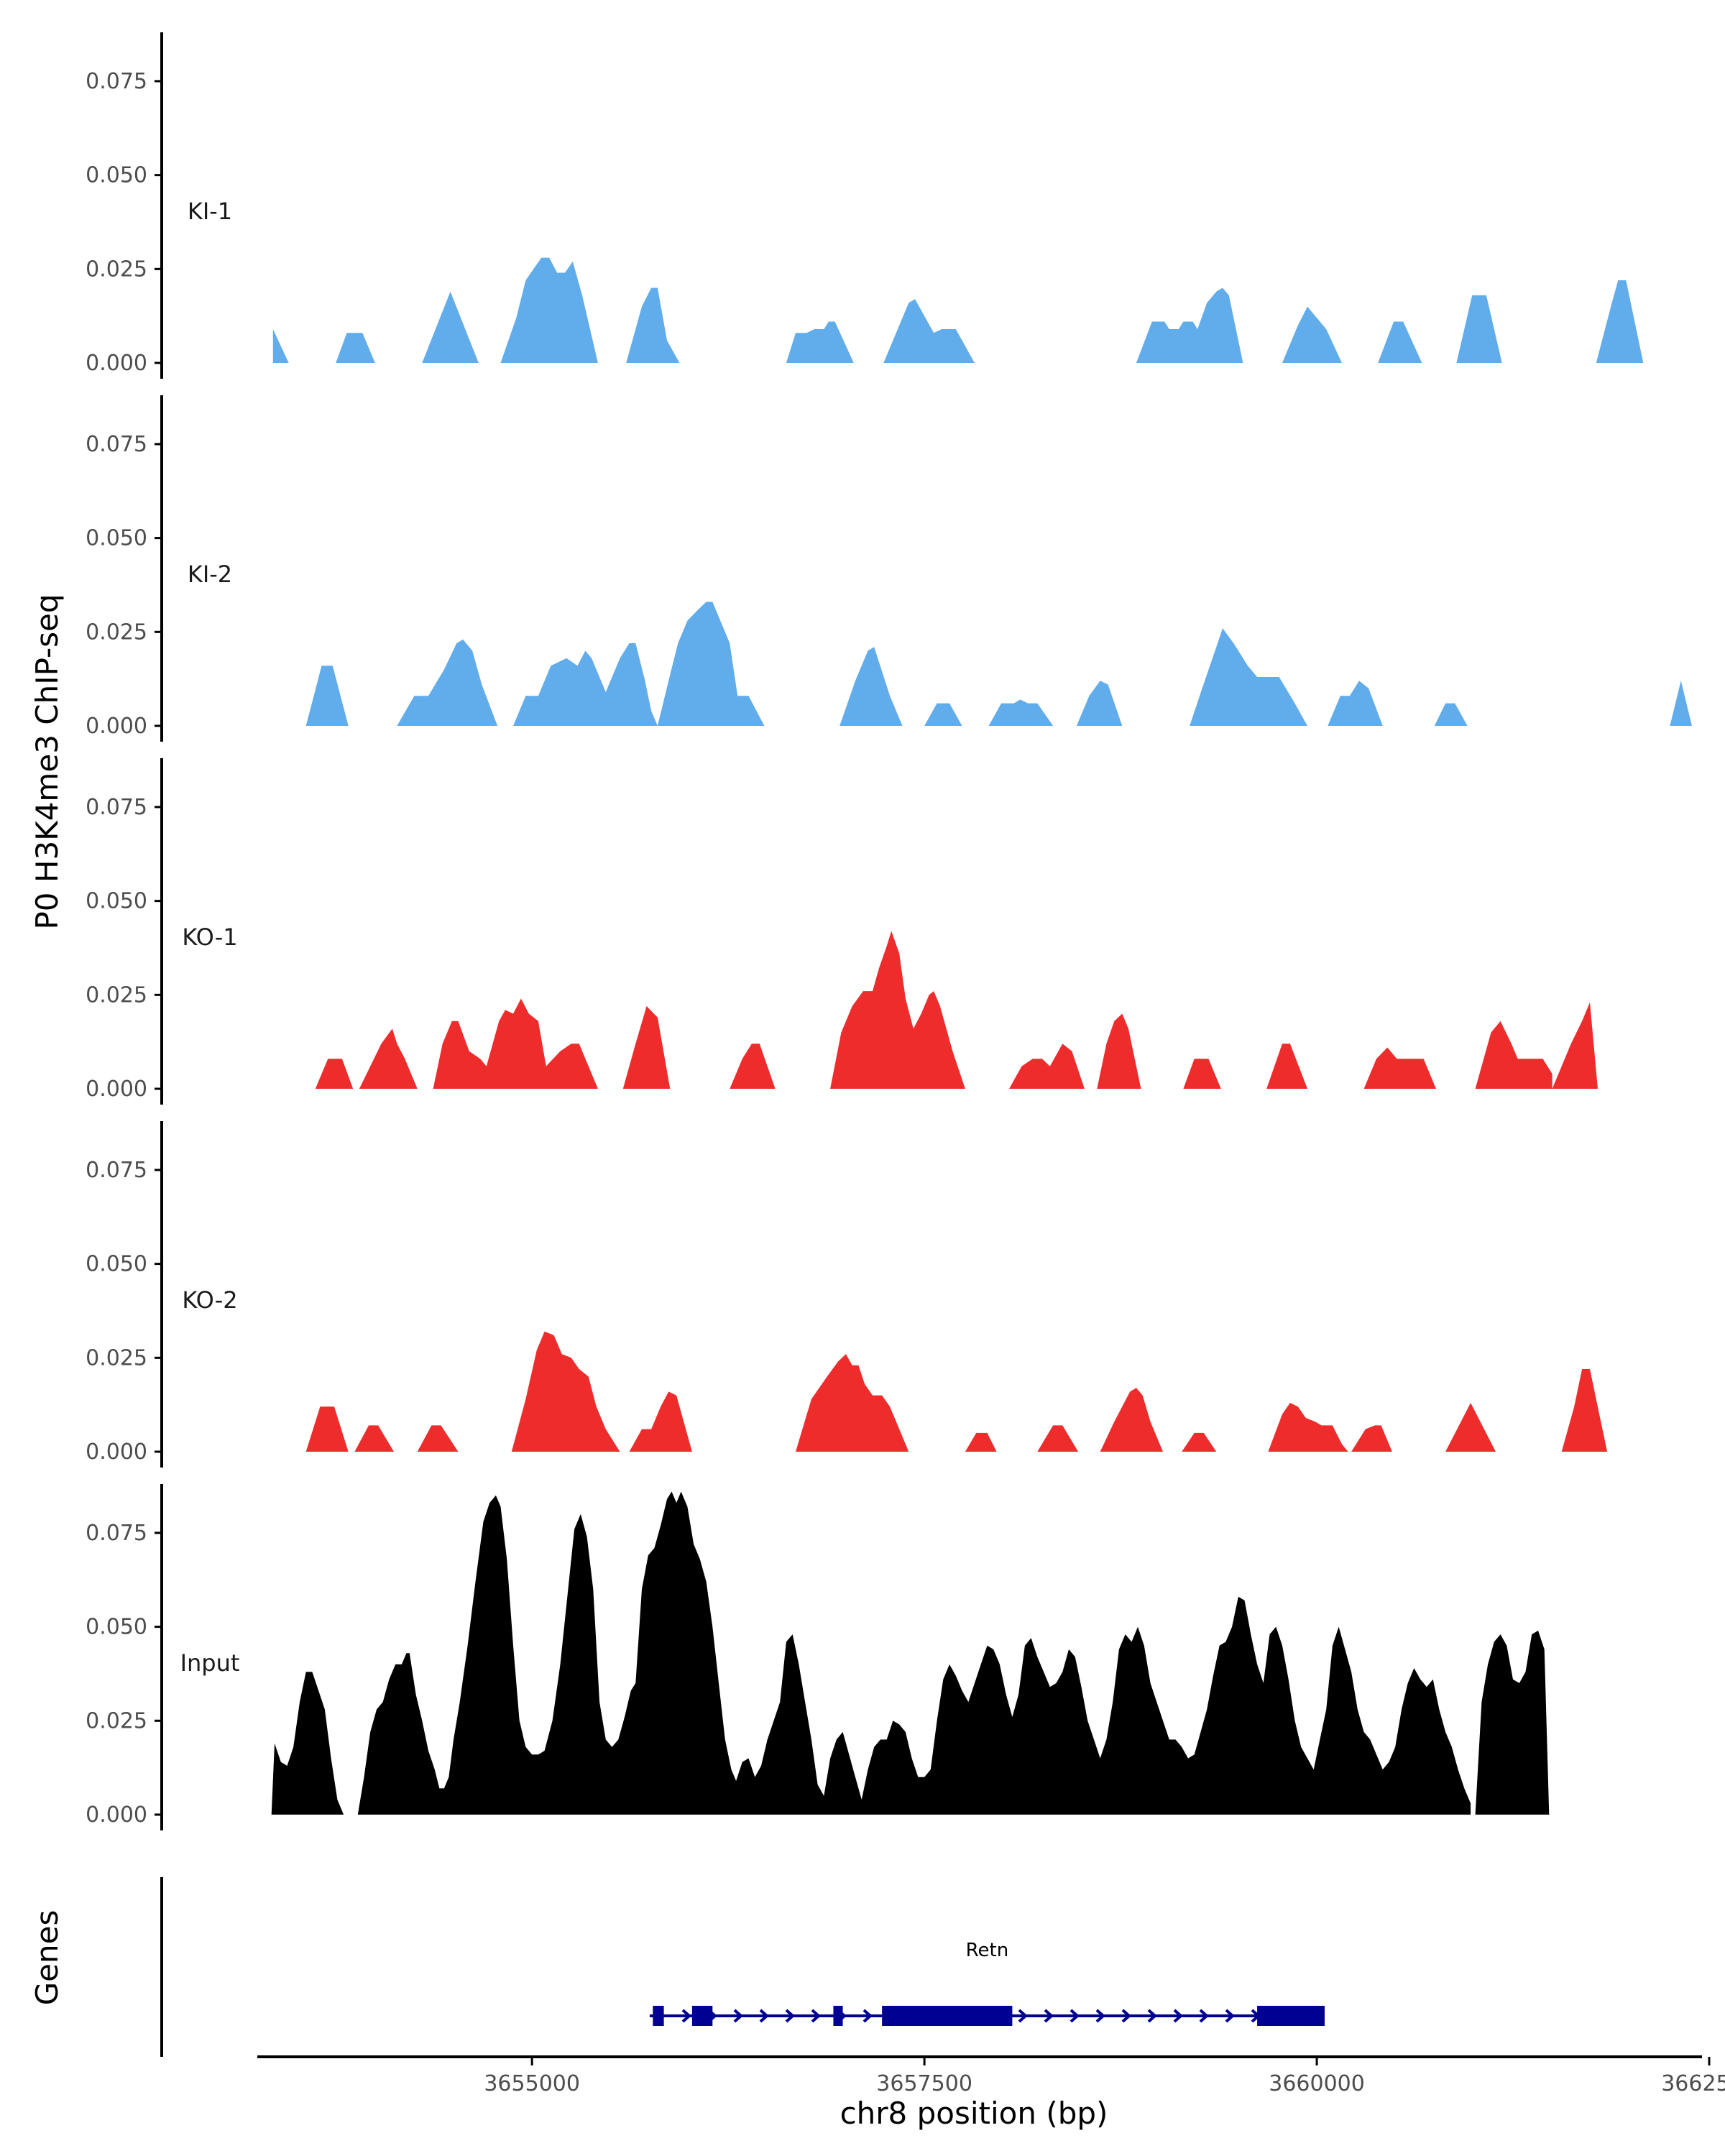 The image size is (1725, 2156). I want to click on track-input: 0.000 0.025 0.050 0.075 Input, so click(818, 1657).